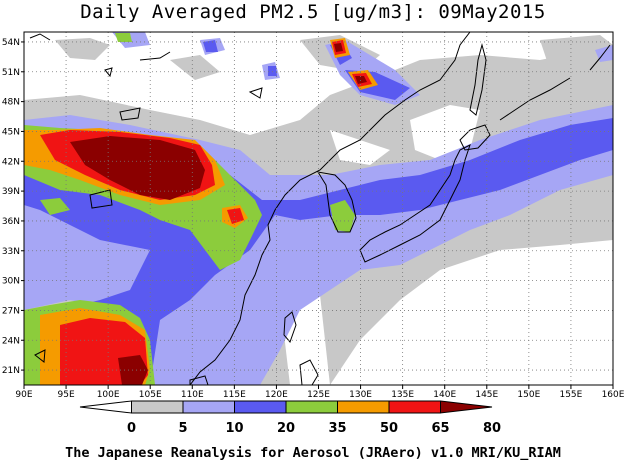 This screenshot has height=466, width=626. I want to click on longitude-tick-label: 130E, so click(360, 395).